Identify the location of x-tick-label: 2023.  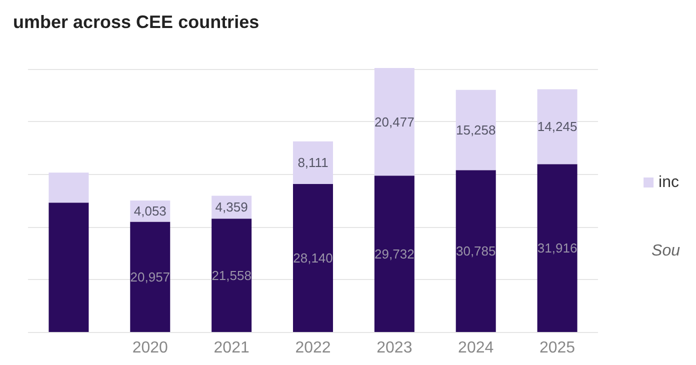
(394, 348).